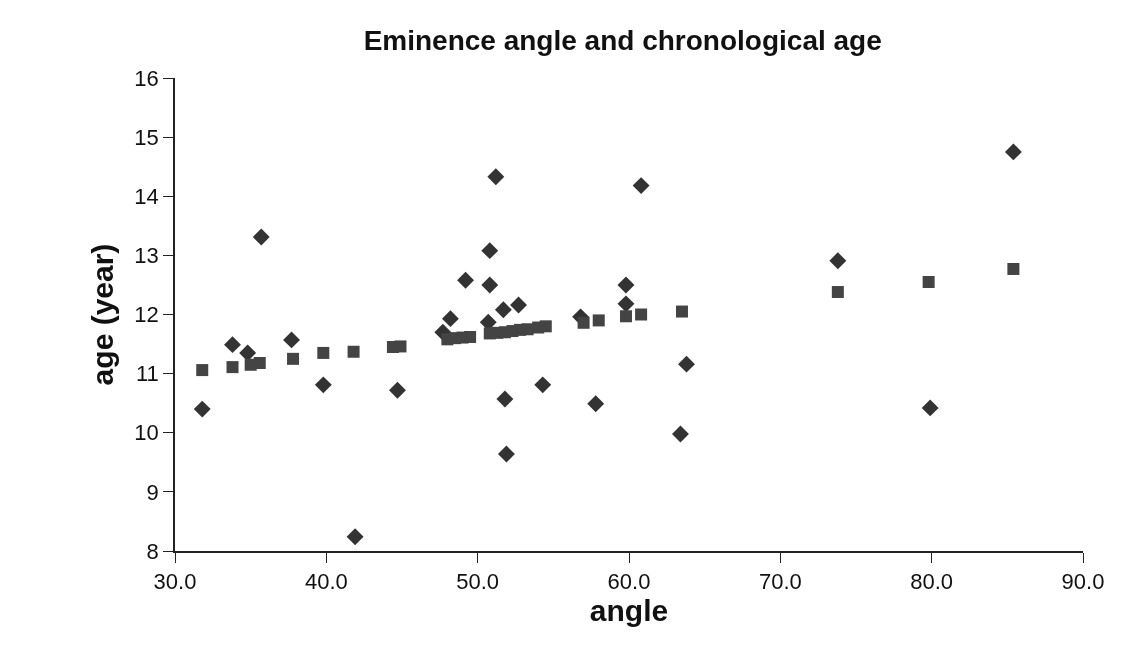 The image size is (1122, 669). Describe the element at coordinates (175, 582) in the screenshot. I see `x-tick-label: 30.0` at that location.